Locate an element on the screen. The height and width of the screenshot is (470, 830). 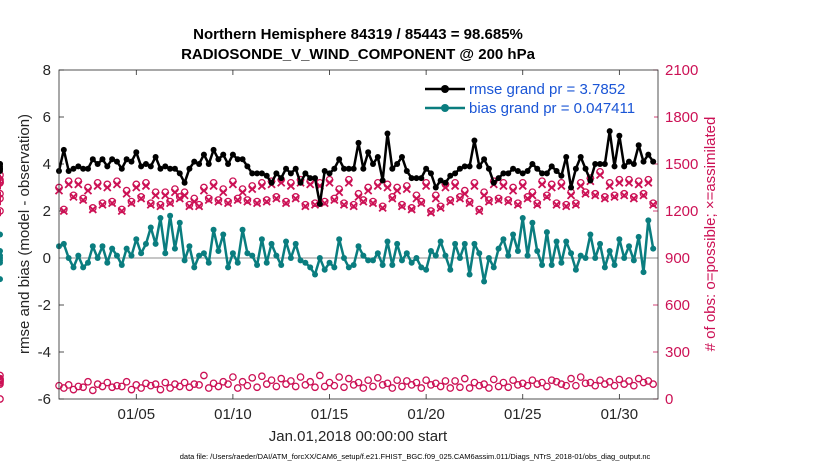
legend-rmse-label: rmse grand pr = 3.7852 is located at coordinates (547, 89).